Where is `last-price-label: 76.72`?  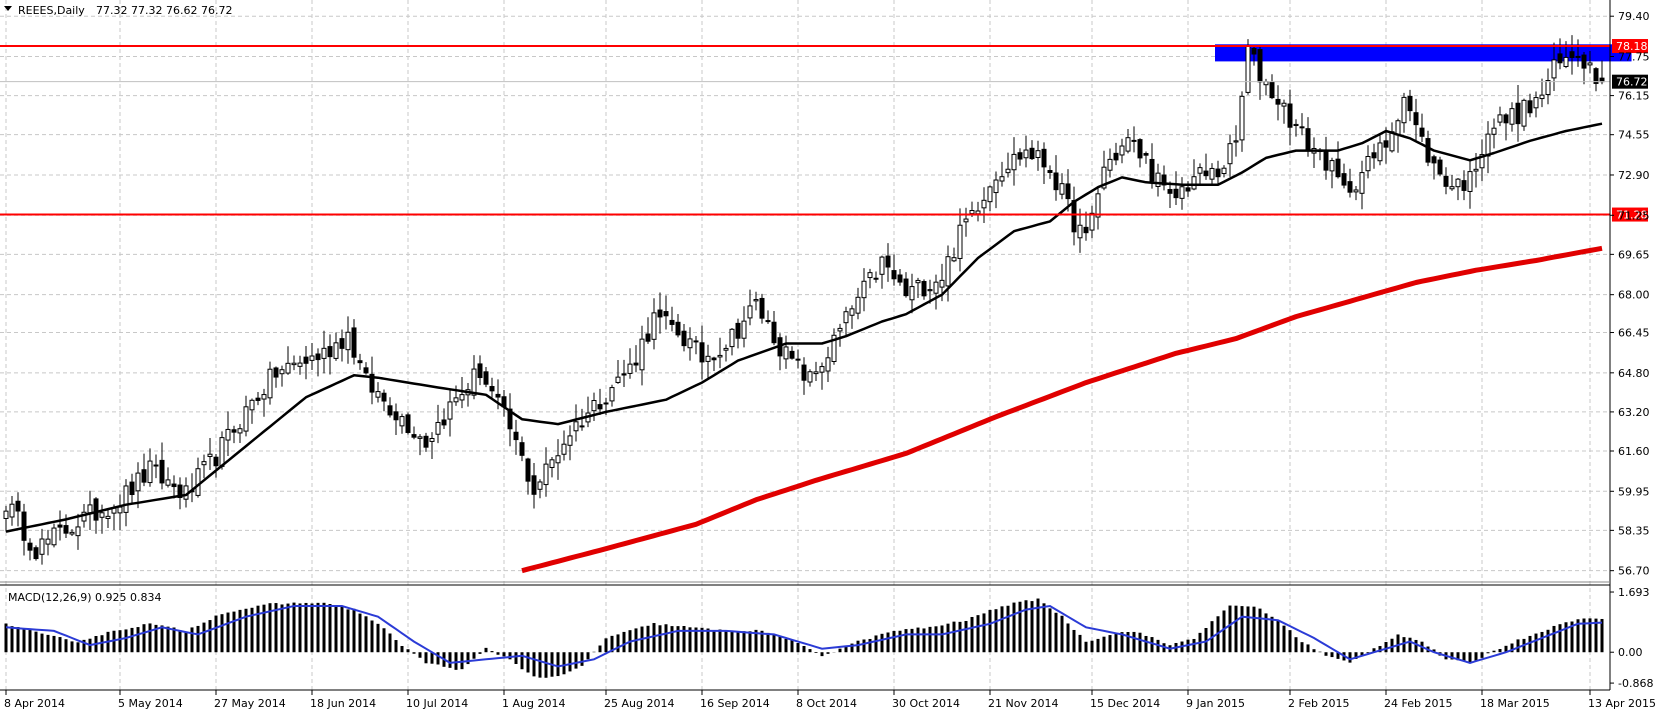 last-price-label: 76.72 is located at coordinates (1632, 82).